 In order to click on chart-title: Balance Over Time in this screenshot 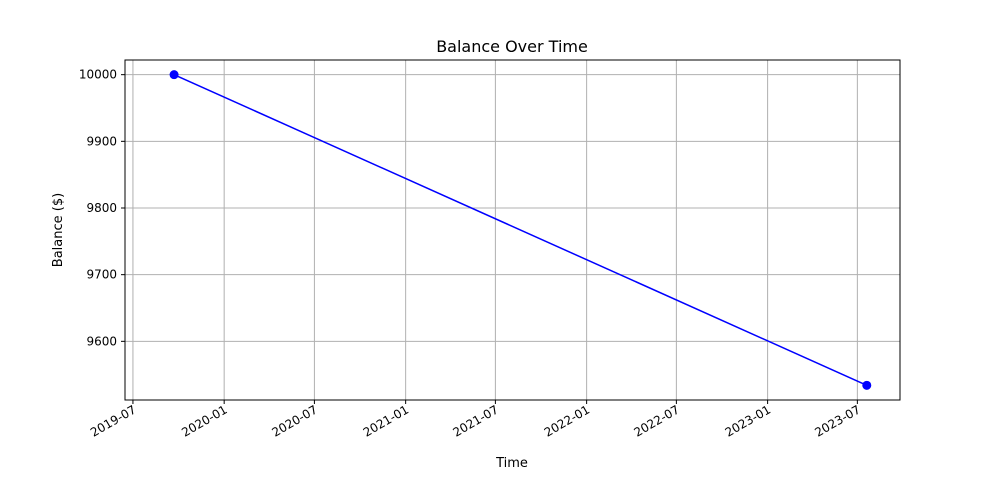, I will do `click(512, 46)`.